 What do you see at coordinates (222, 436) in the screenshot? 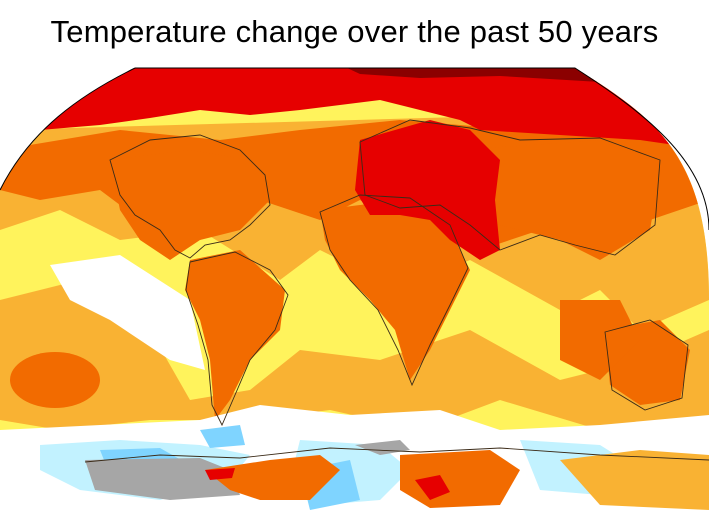
I see `cold-zone` at bounding box center [222, 436].